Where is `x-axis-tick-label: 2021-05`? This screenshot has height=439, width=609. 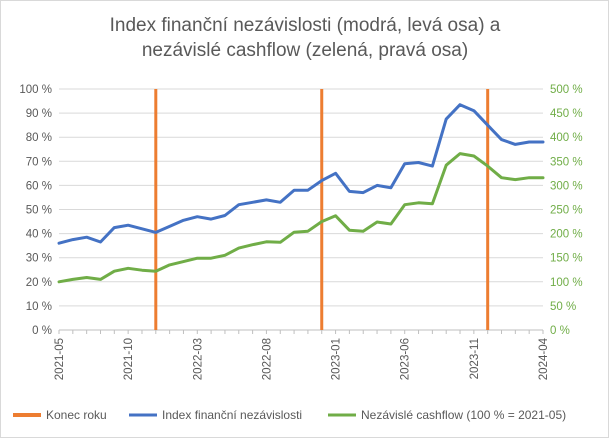 x-axis-tick-label: 2021-05 is located at coordinates (60, 359).